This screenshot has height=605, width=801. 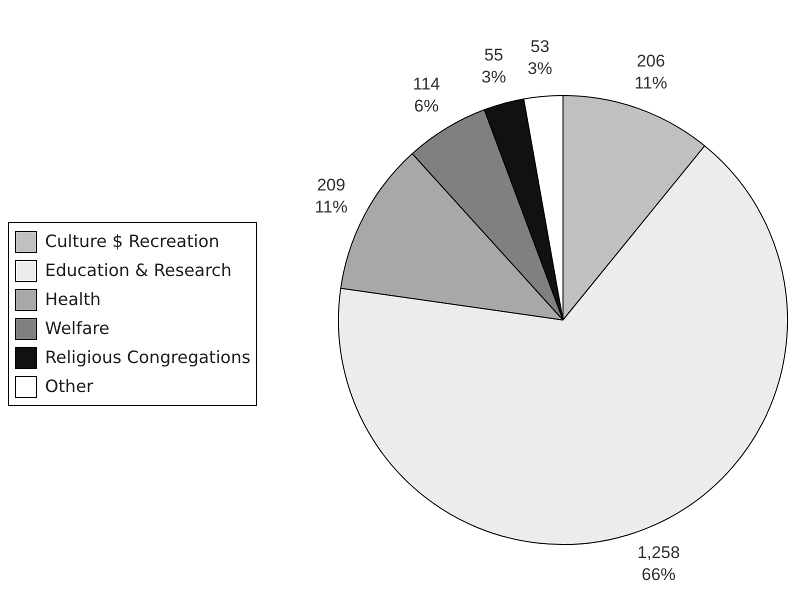 What do you see at coordinates (651, 71) in the screenshot?
I see `data-label: 206 11%` at bounding box center [651, 71].